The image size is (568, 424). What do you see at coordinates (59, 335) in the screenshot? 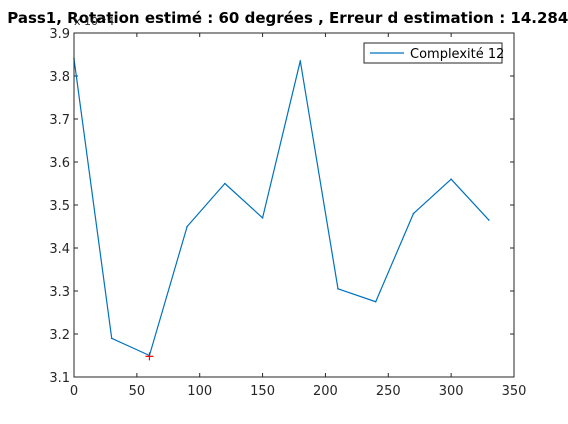
I see `y-tick-label: 3.2` at bounding box center [59, 335].